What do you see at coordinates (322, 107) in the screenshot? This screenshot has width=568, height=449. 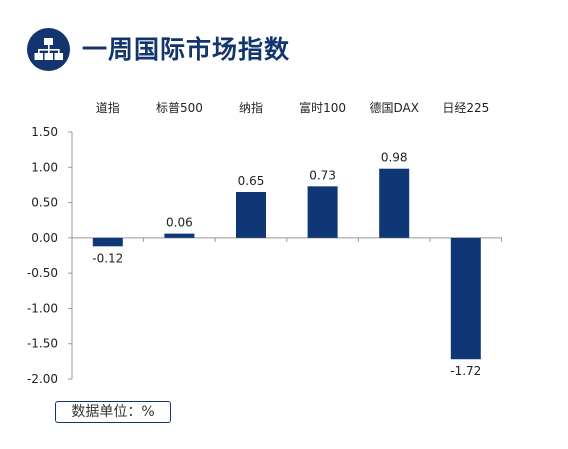 I see `category-label: 富时100` at bounding box center [322, 107].